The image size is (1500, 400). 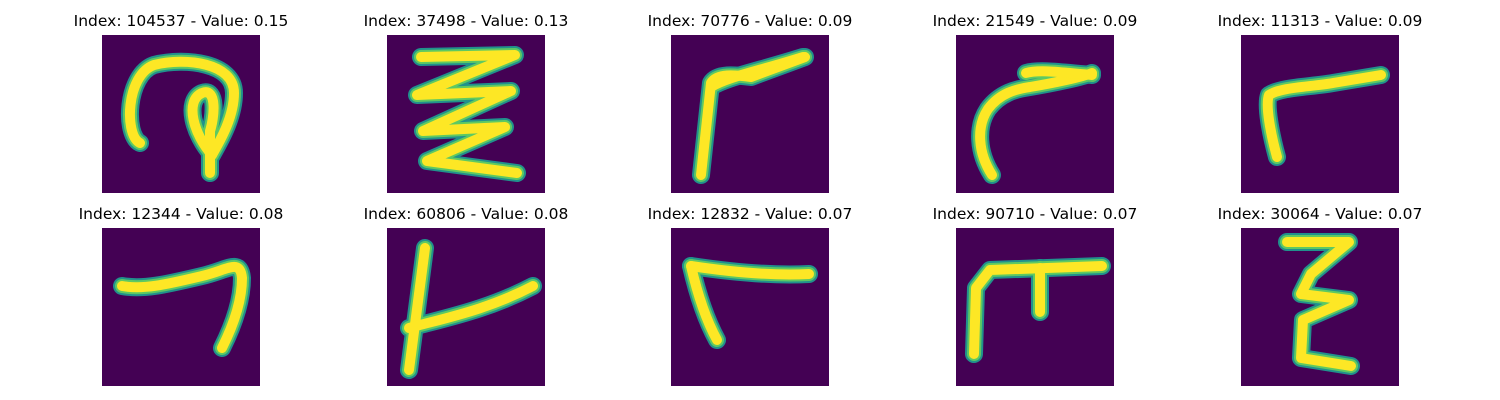 I want to click on panel-title: Index: 21549 - Value: 0.09, so click(x=1035, y=21).